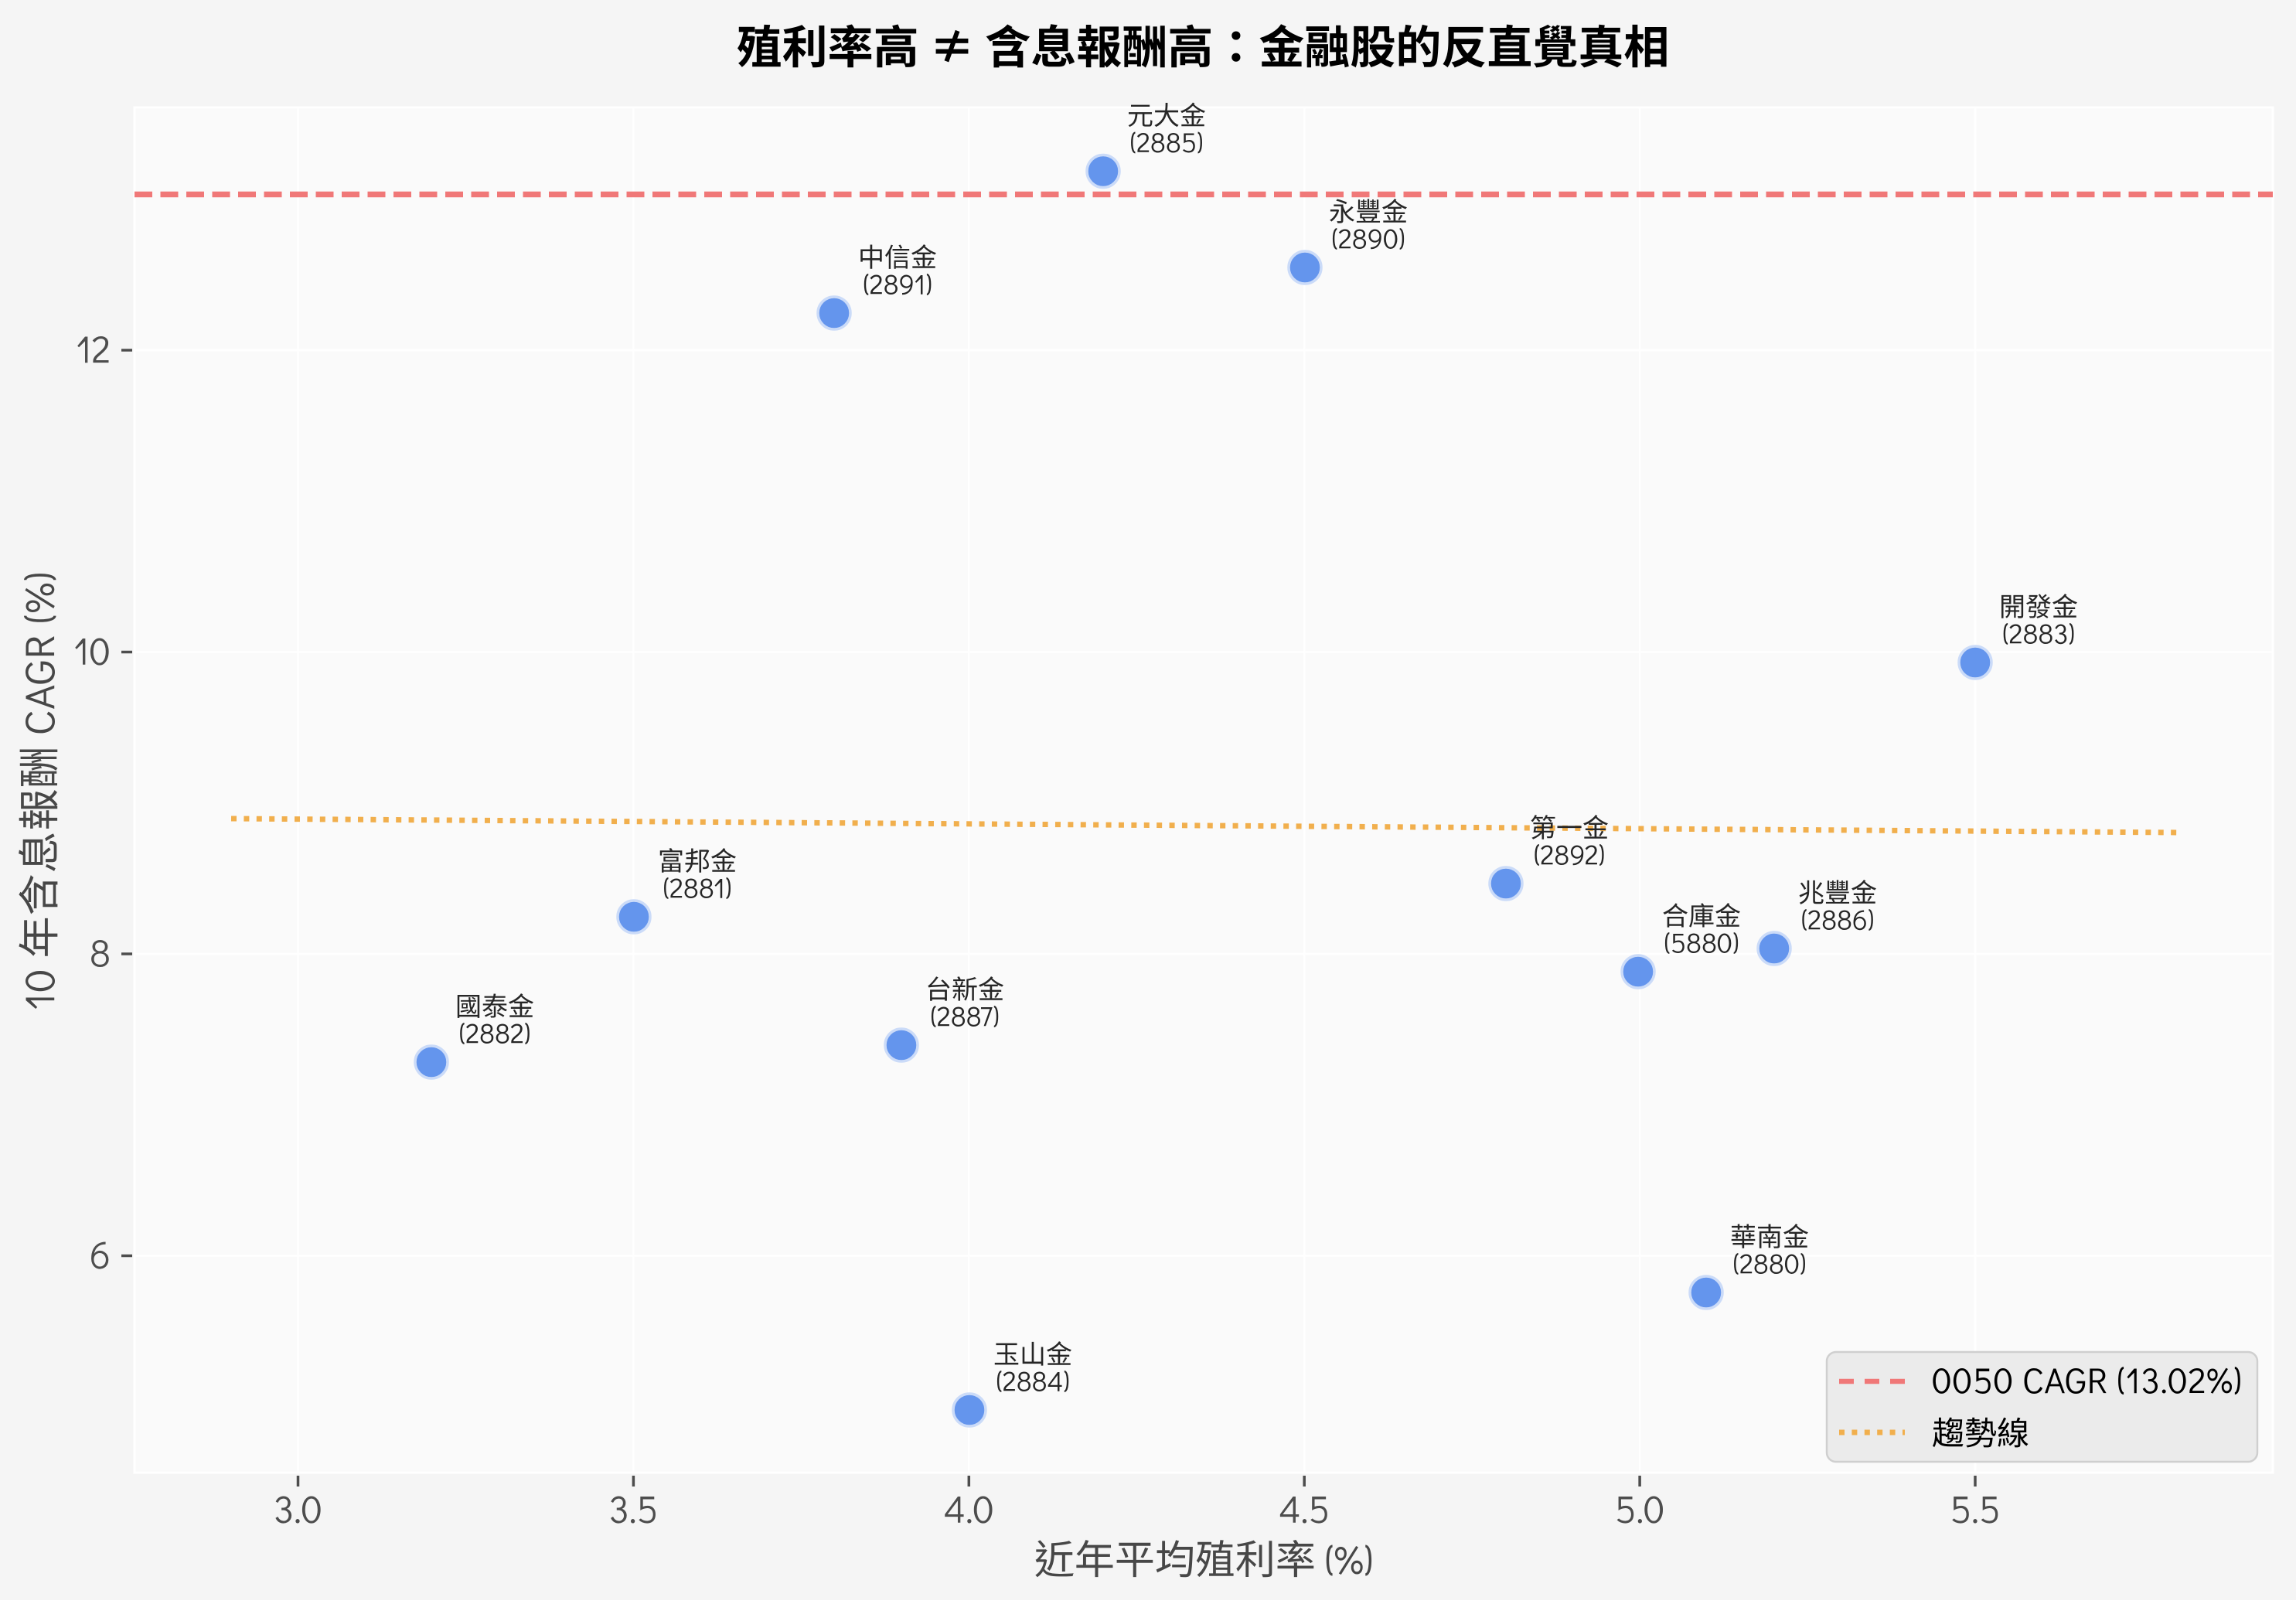 The image size is (2296, 1604). What do you see at coordinates (1368, 238) in the screenshot?
I see `svg-text: (2890)` at bounding box center [1368, 238].